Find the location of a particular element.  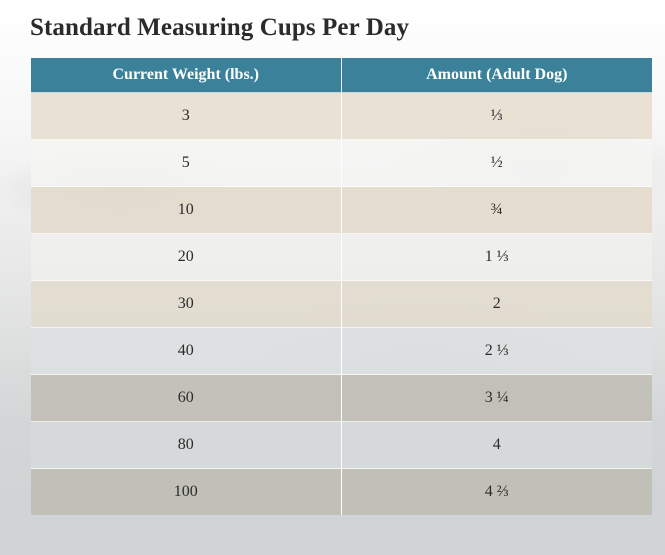

amount-cell: ¾ is located at coordinates (496, 210).